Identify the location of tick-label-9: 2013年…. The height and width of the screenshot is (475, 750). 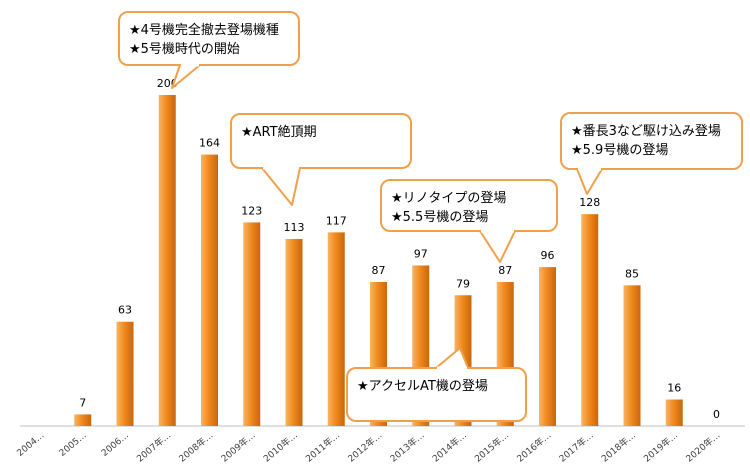
(407, 446).